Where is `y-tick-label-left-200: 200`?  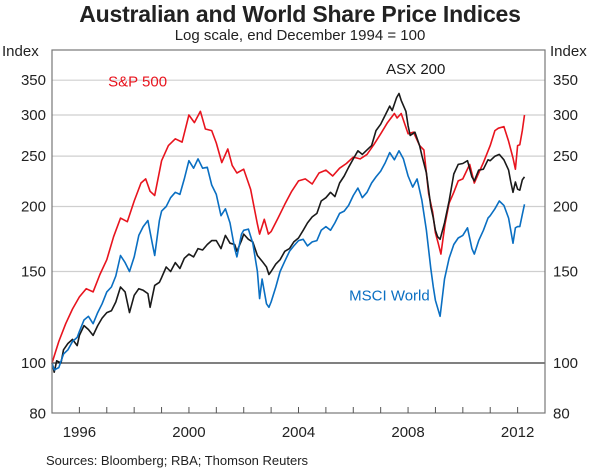
y-tick-label-left-200: 200 is located at coordinates (33, 207).